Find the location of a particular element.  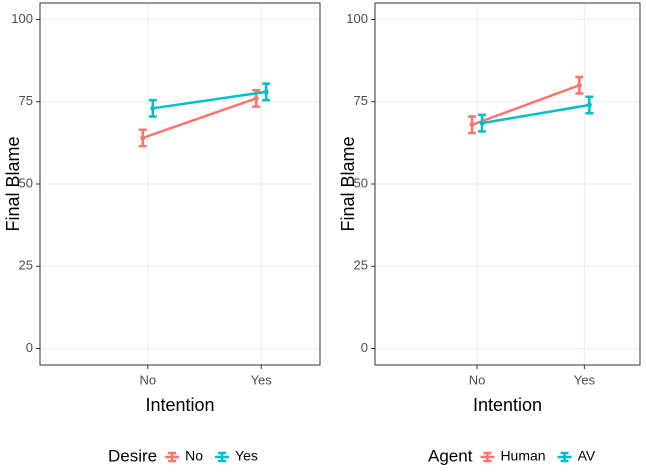

legend-label: Human is located at coordinates (522, 456).